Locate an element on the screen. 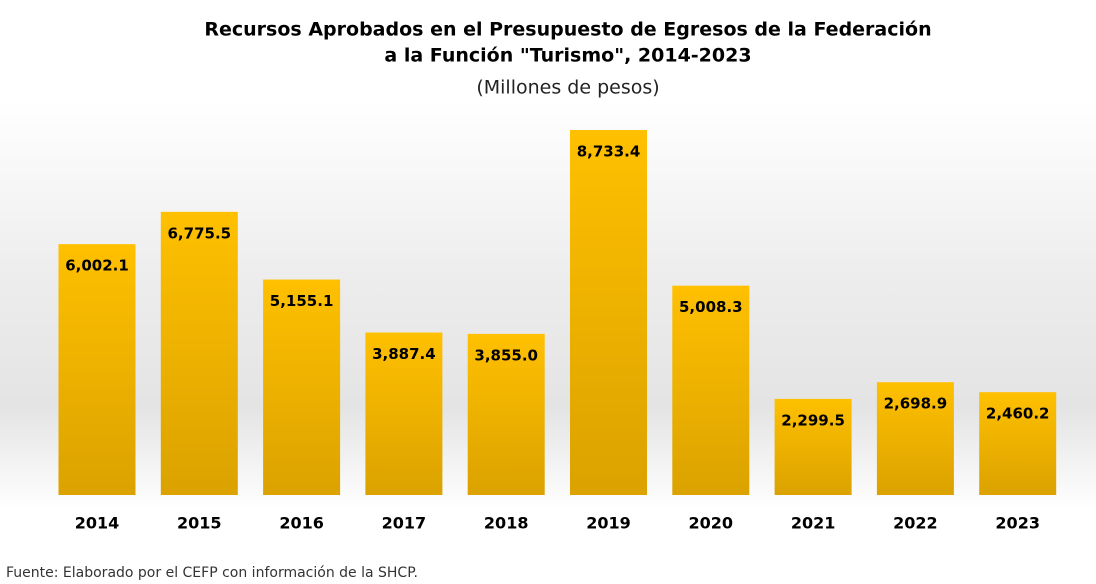 This screenshot has width=1096, height=584. value-label: 2,299.5 is located at coordinates (813, 420).